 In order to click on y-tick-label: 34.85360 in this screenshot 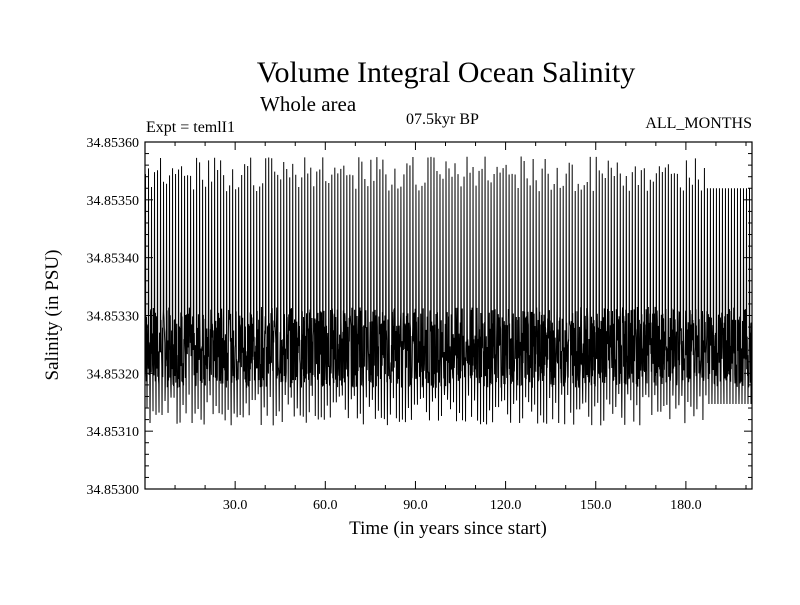, I will do `click(113, 143)`.